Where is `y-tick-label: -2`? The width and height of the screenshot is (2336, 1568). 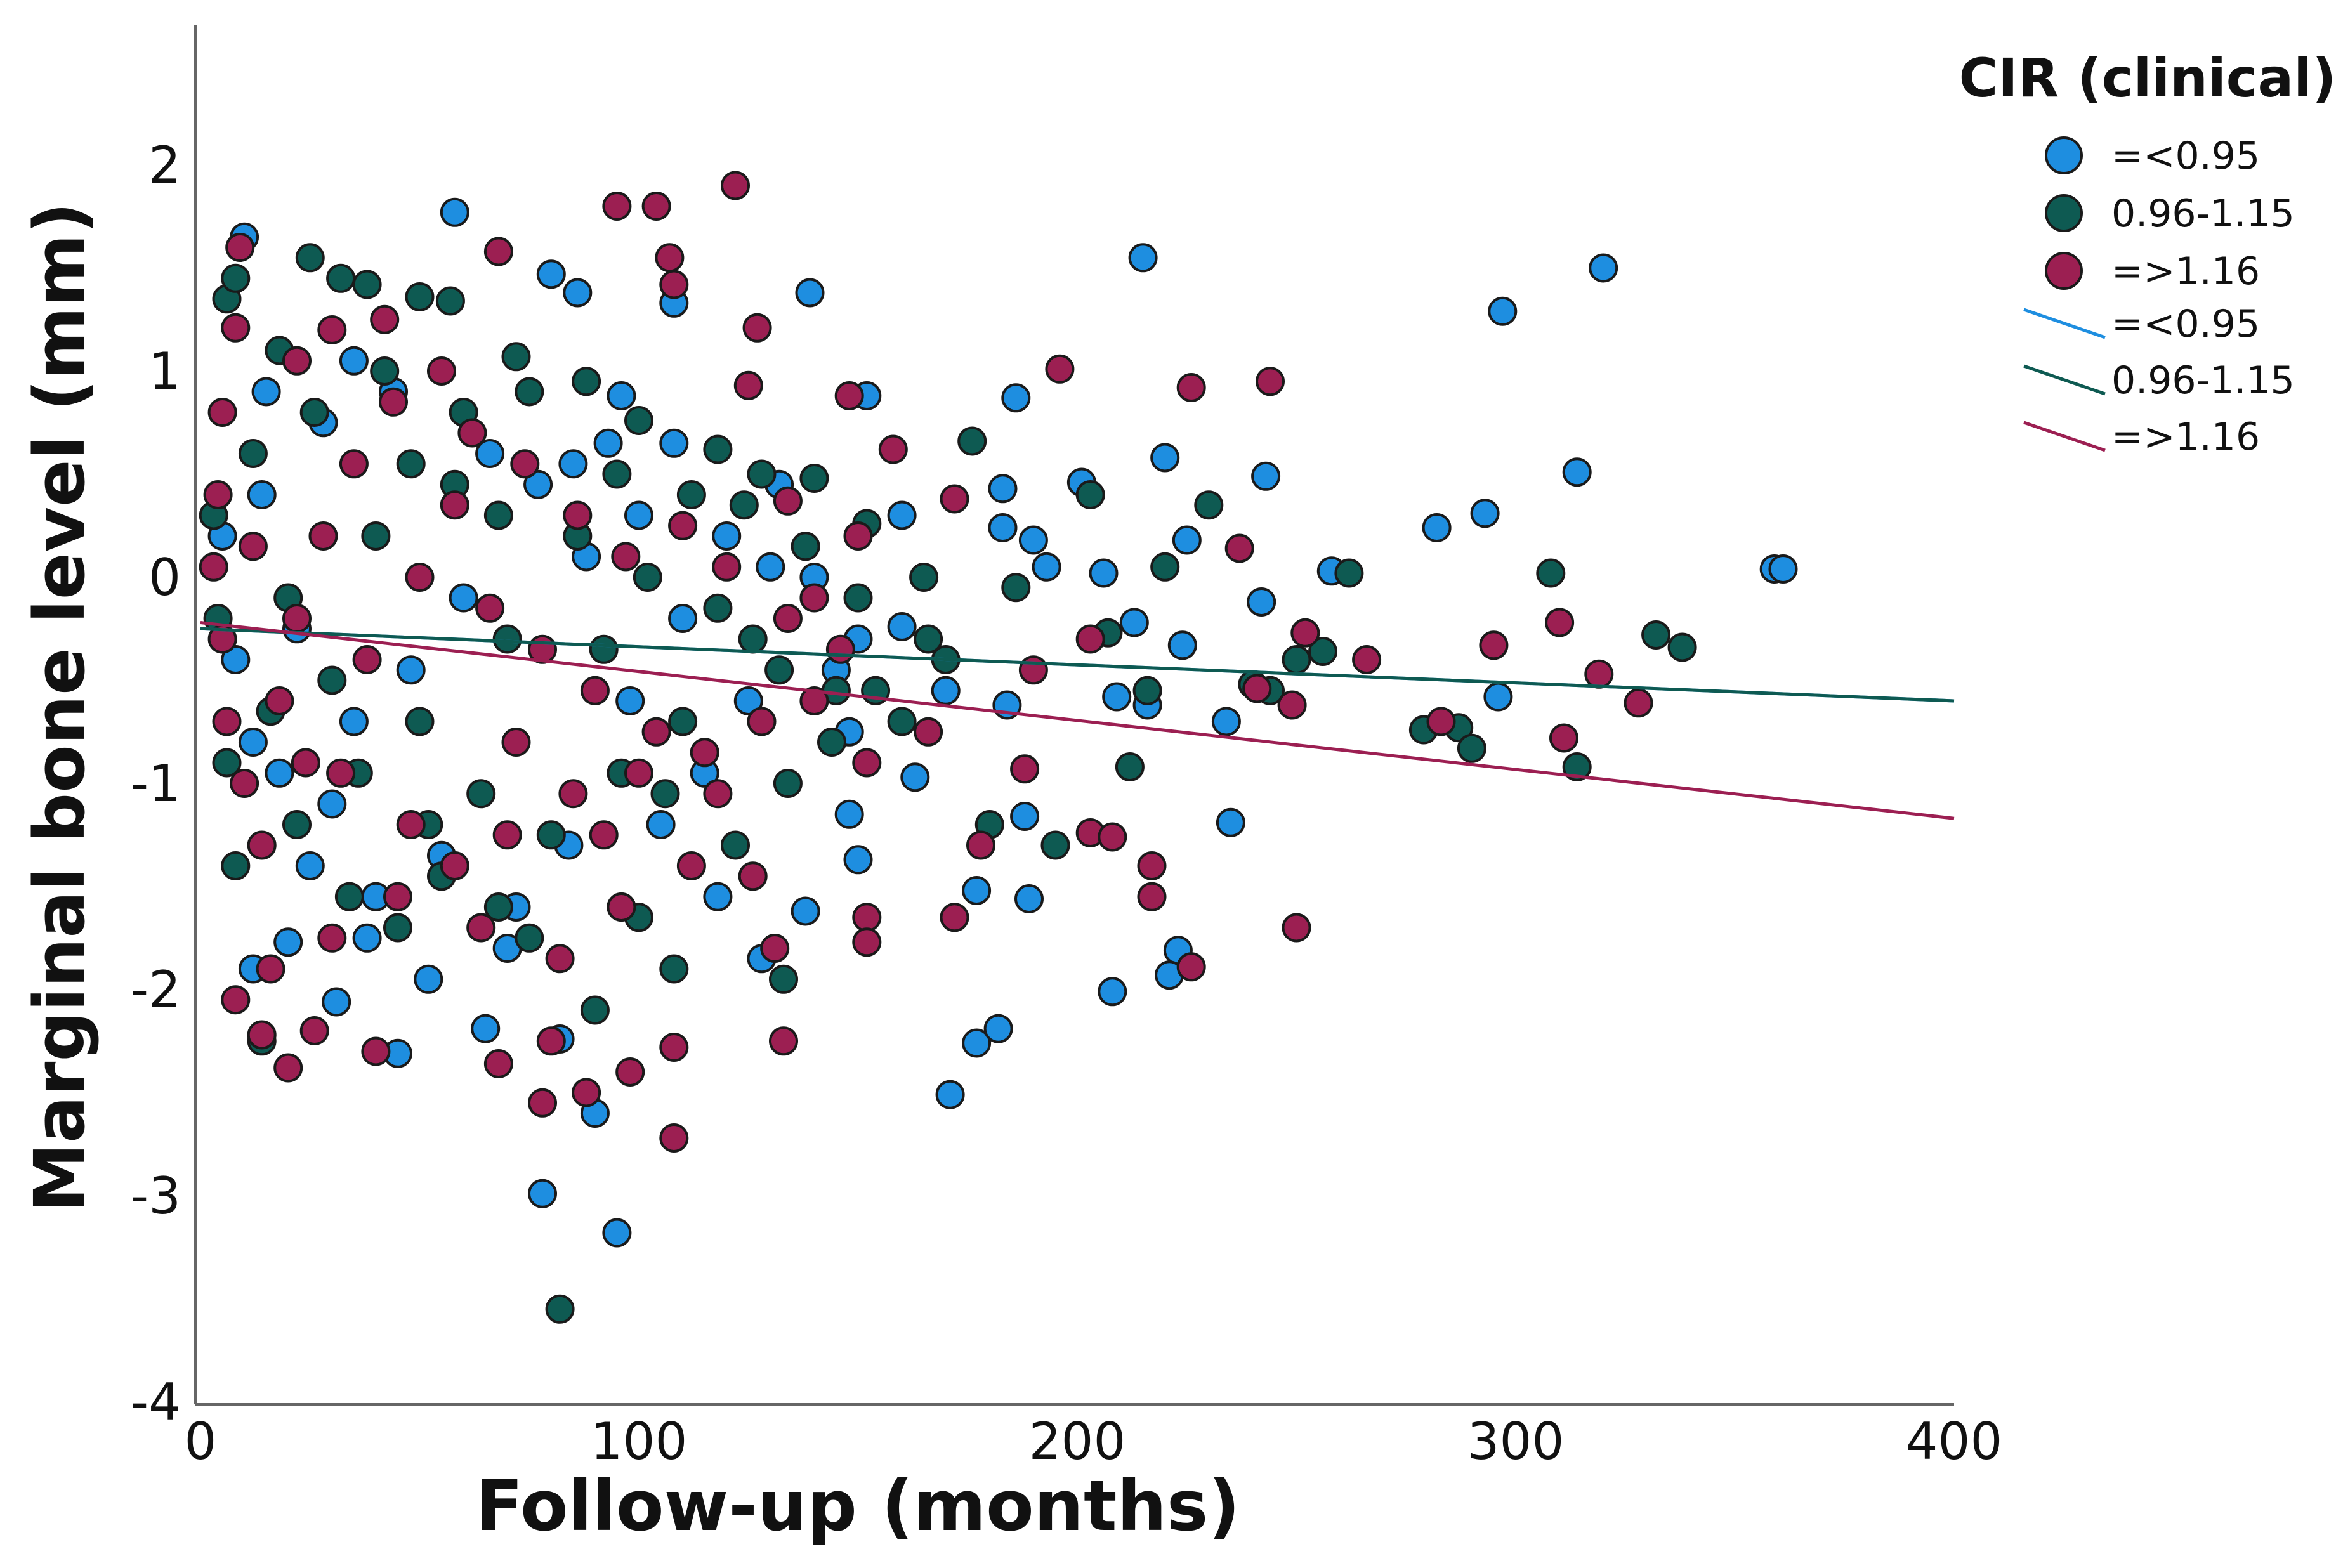
y-tick-label: -2 is located at coordinates (155, 989).